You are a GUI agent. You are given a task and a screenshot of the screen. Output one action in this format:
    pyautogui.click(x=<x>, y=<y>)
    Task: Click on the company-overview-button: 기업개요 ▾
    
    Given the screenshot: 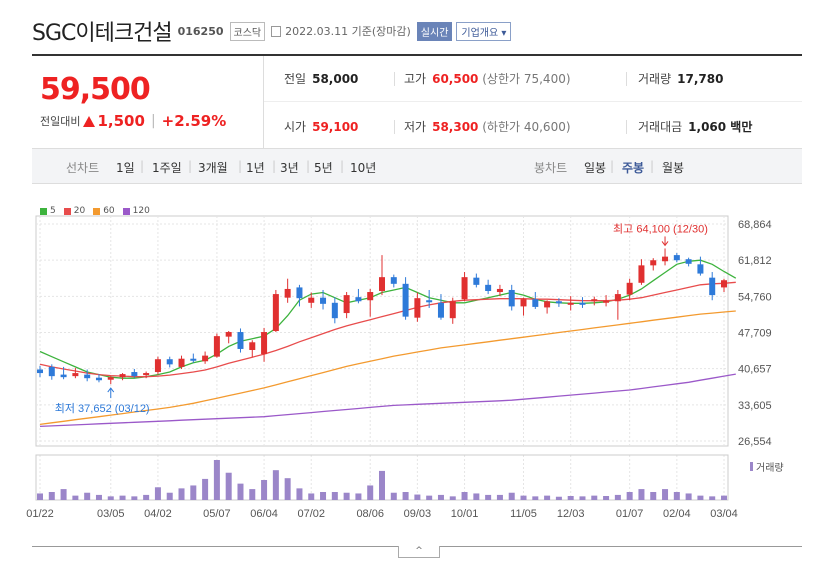 What is the action you would take?
    pyautogui.click(x=484, y=31)
    